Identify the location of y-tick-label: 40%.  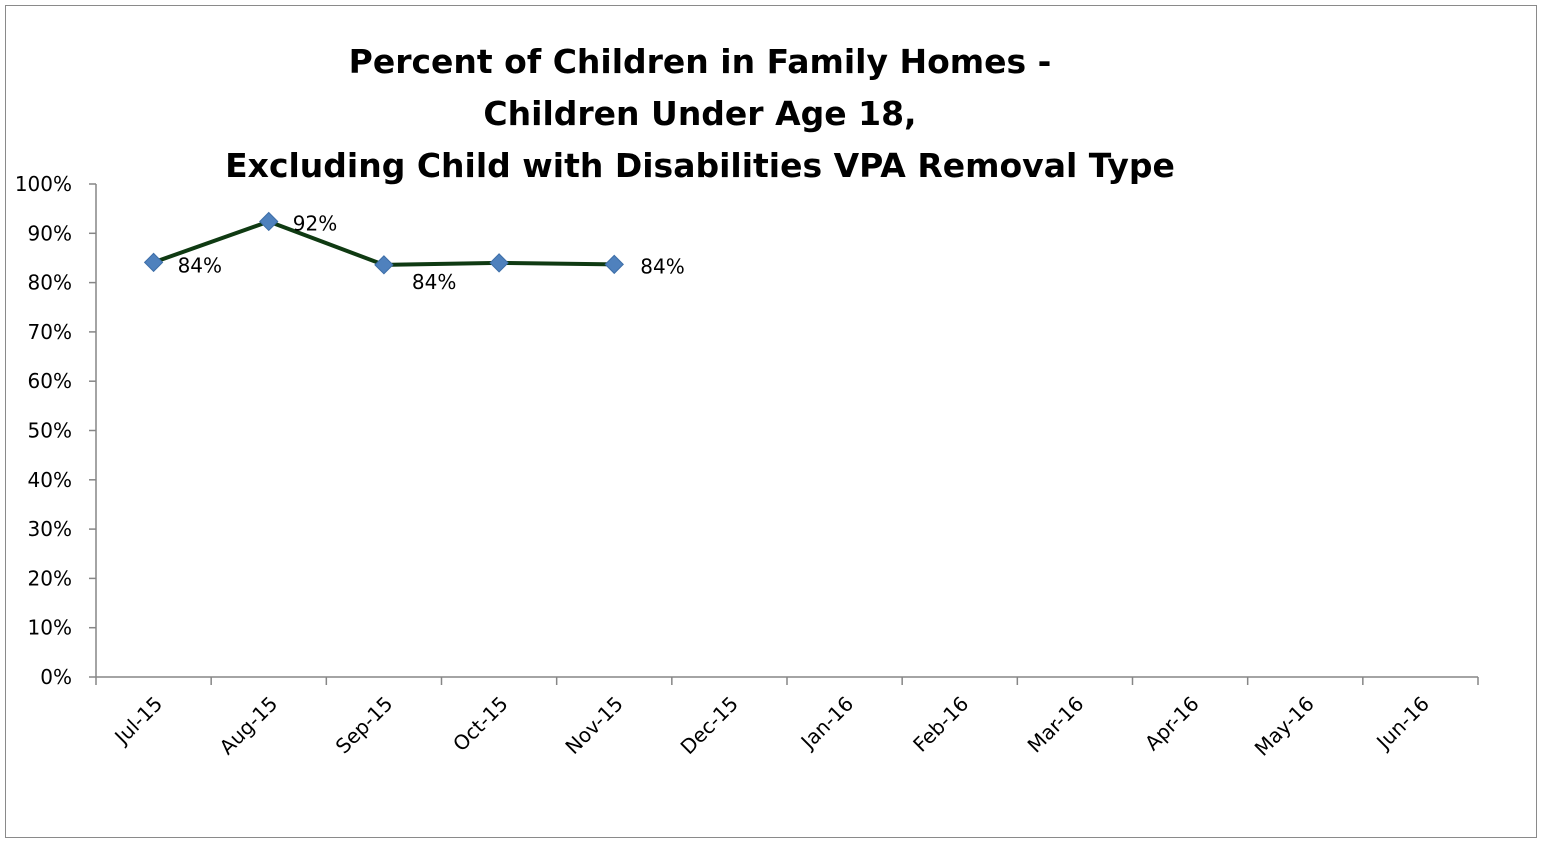
(50, 480).